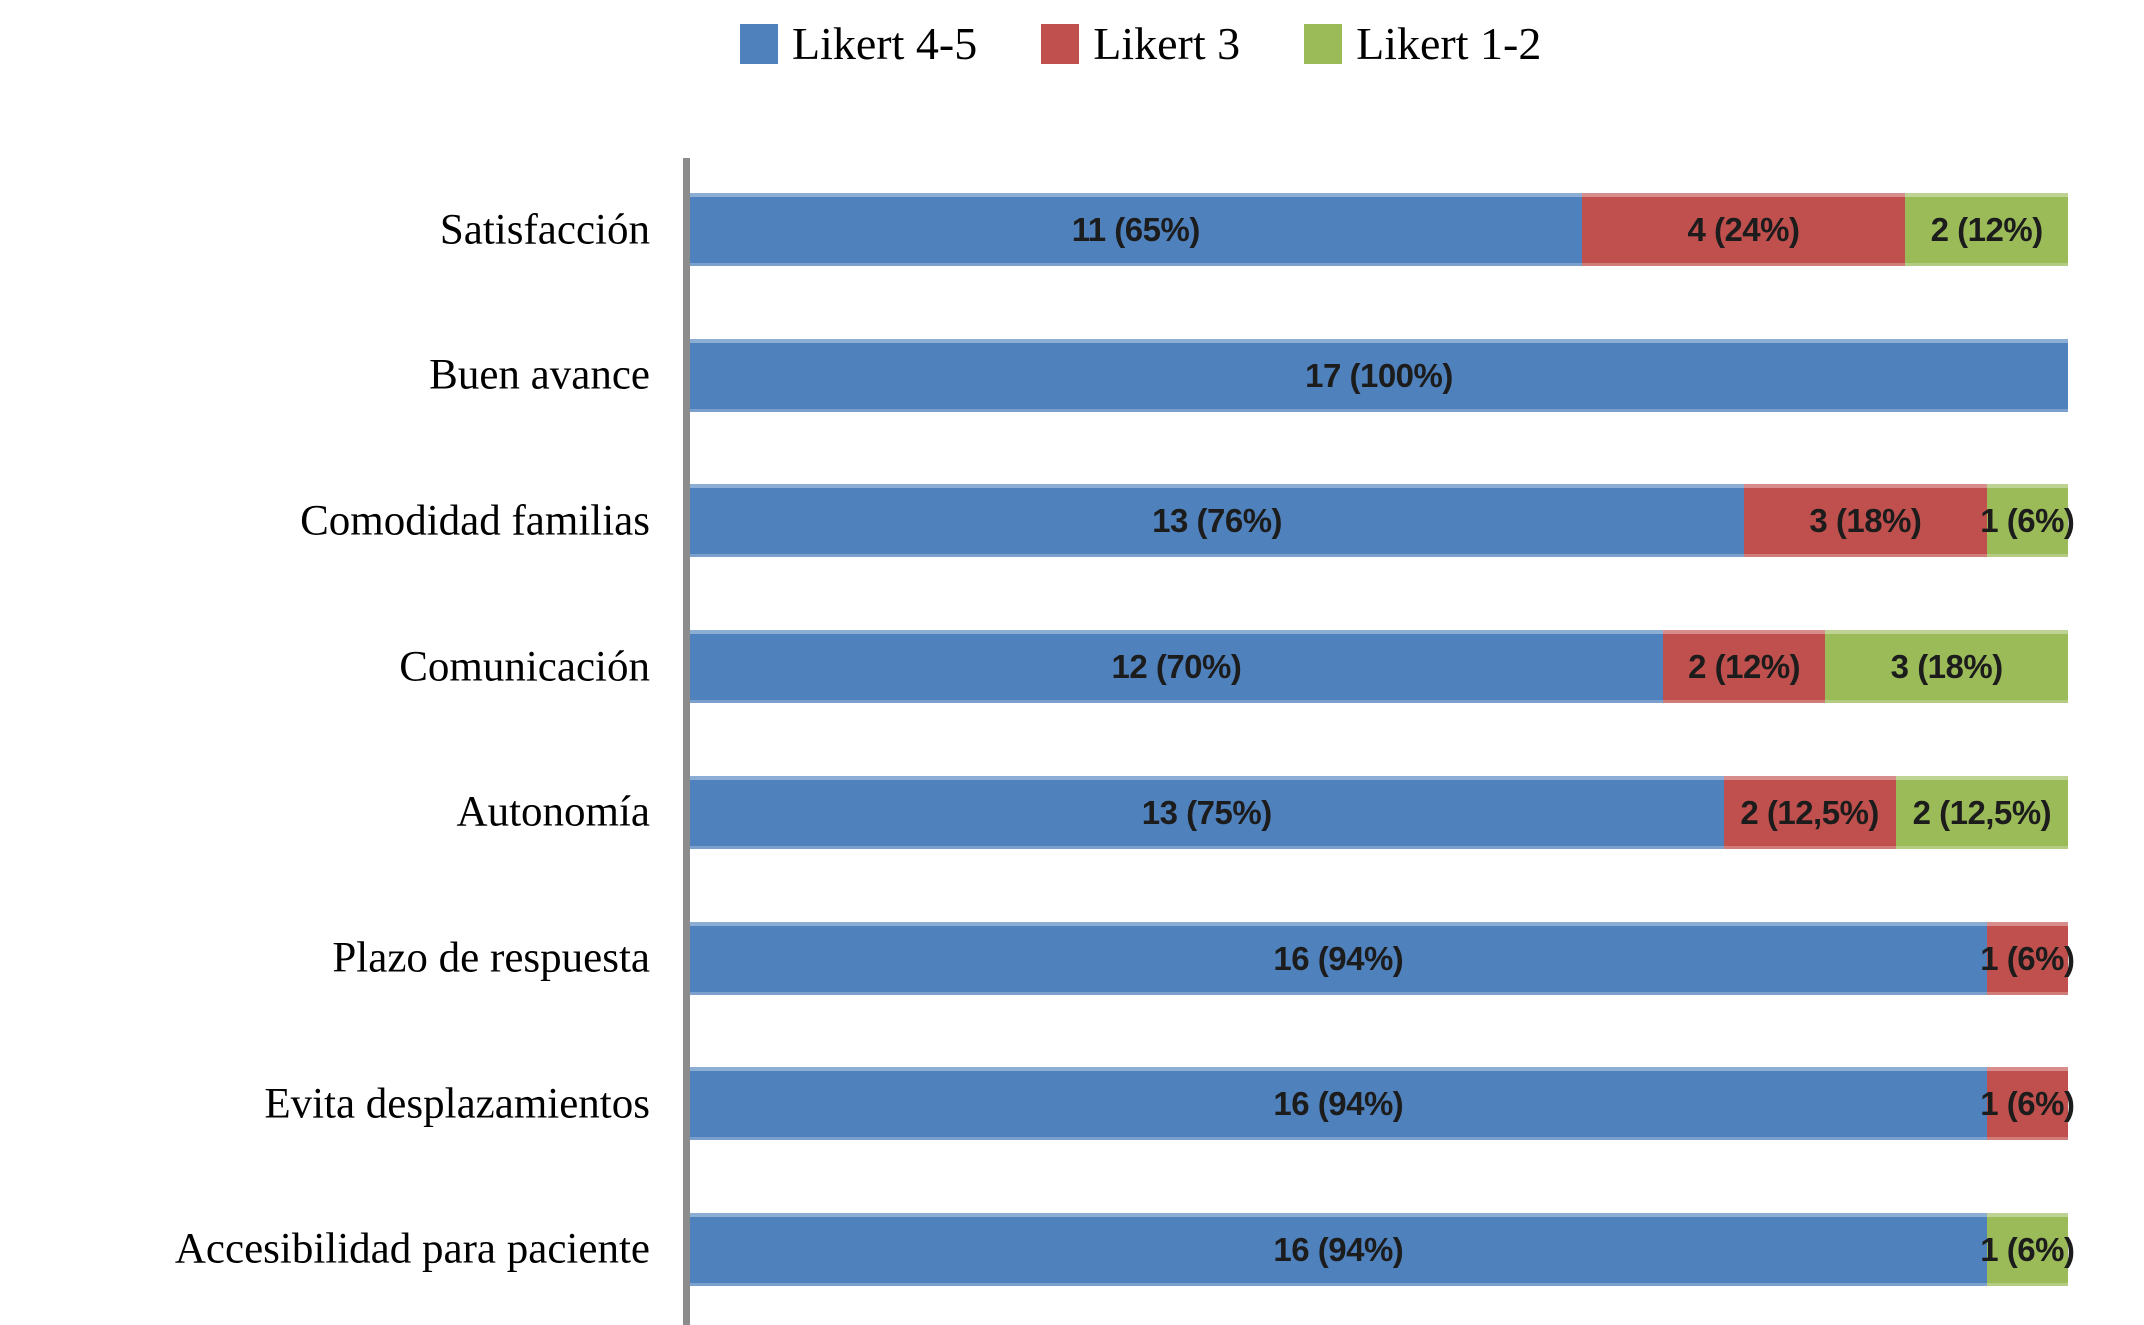 The width and height of the screenshot is (2144, 1325). Describe the element at coordinates (524, 667) in the screenshot. I see `category-label: Comunicación` at that location.